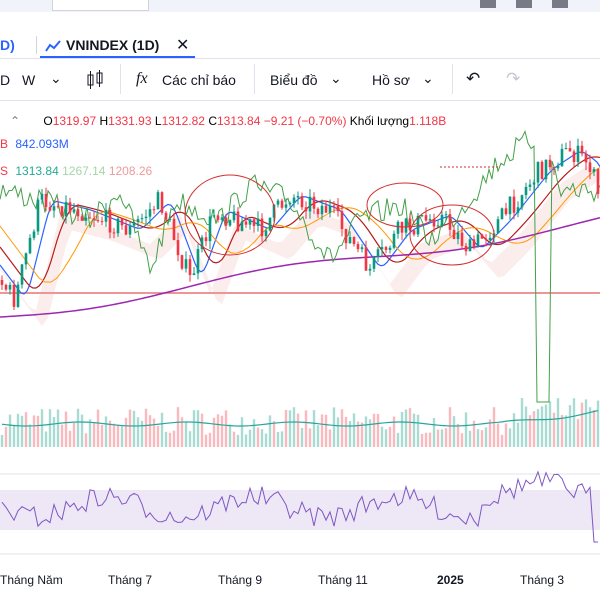 This screenshot has width=600, height=600. Describe the element at coordinates (212, 121) in the screenshot. I see `key: C` at that location.